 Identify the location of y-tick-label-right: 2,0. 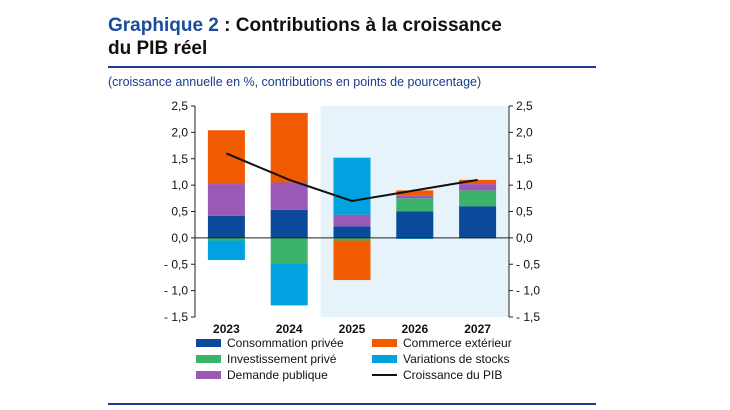
(524, 132).